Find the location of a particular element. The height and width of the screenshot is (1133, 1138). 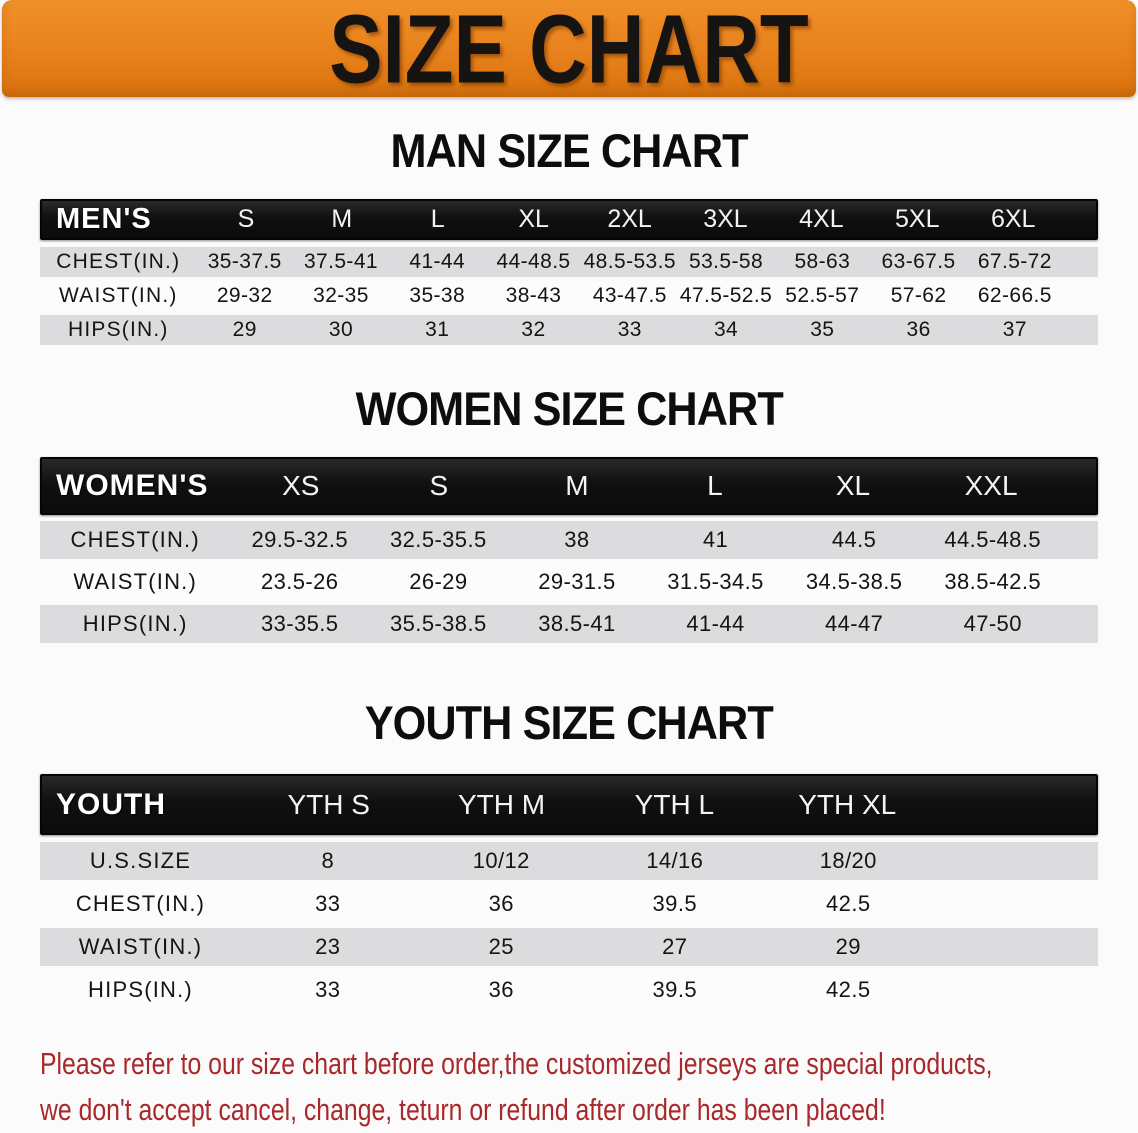

row-label: U.S.SIZE is located at coordinates (140, 860).